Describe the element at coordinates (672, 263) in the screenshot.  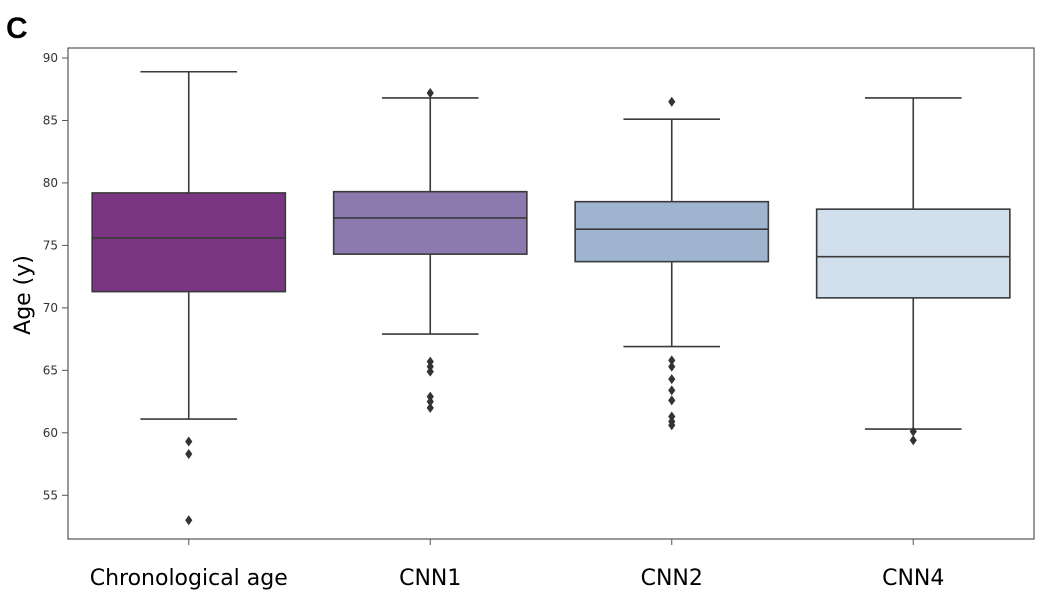
I see `box-cnn2` at that location.